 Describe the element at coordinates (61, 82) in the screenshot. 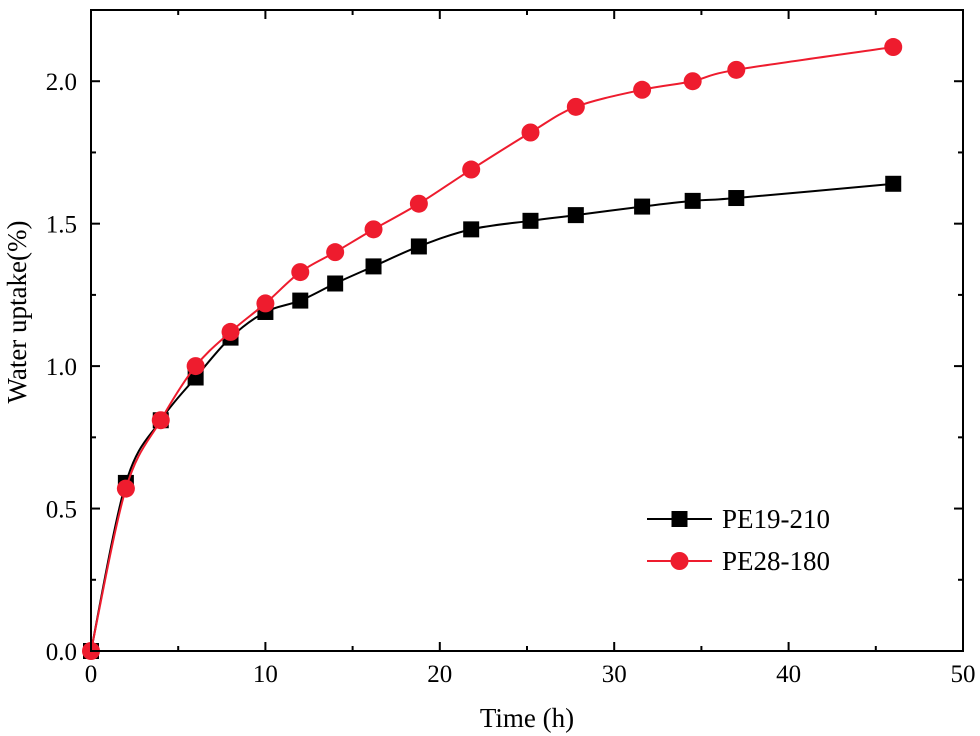

I see `y-tick-label: 2.0` at that location.